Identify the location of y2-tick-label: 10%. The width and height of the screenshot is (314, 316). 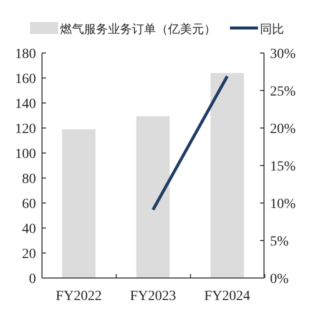
(283, 204).